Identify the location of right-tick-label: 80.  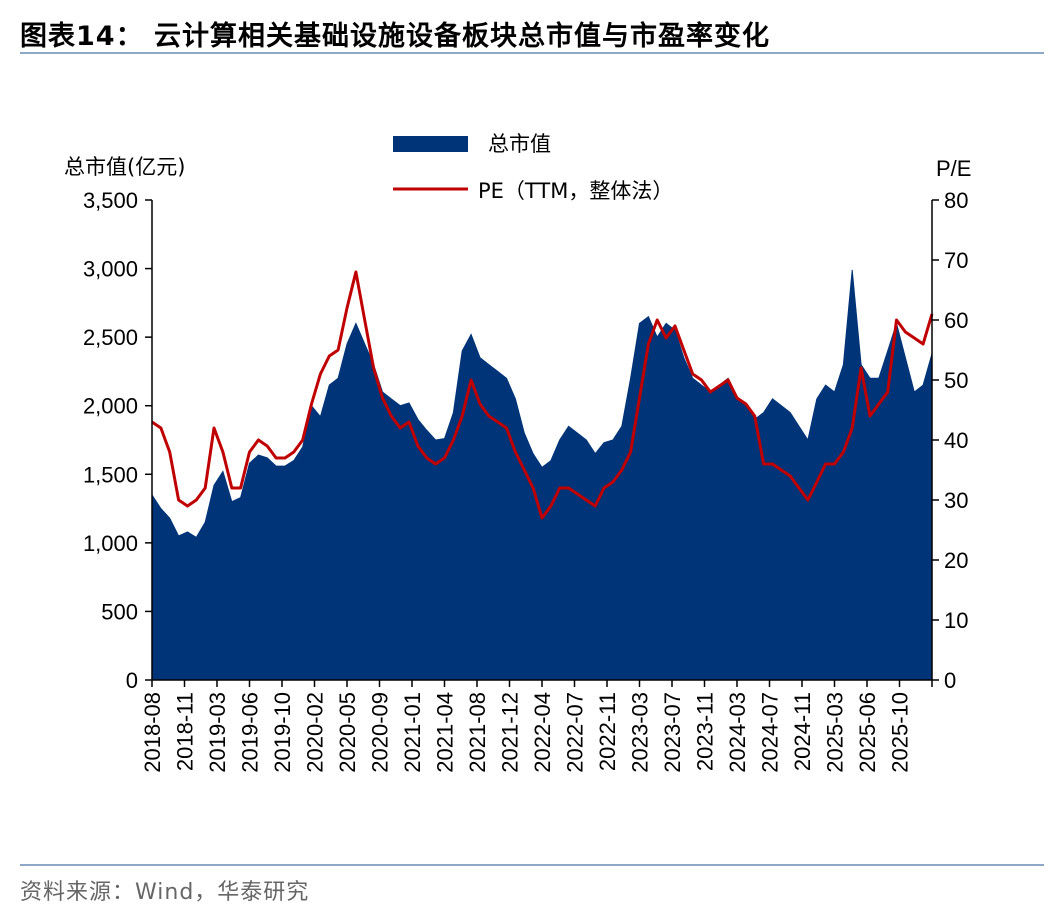
(956, 200).